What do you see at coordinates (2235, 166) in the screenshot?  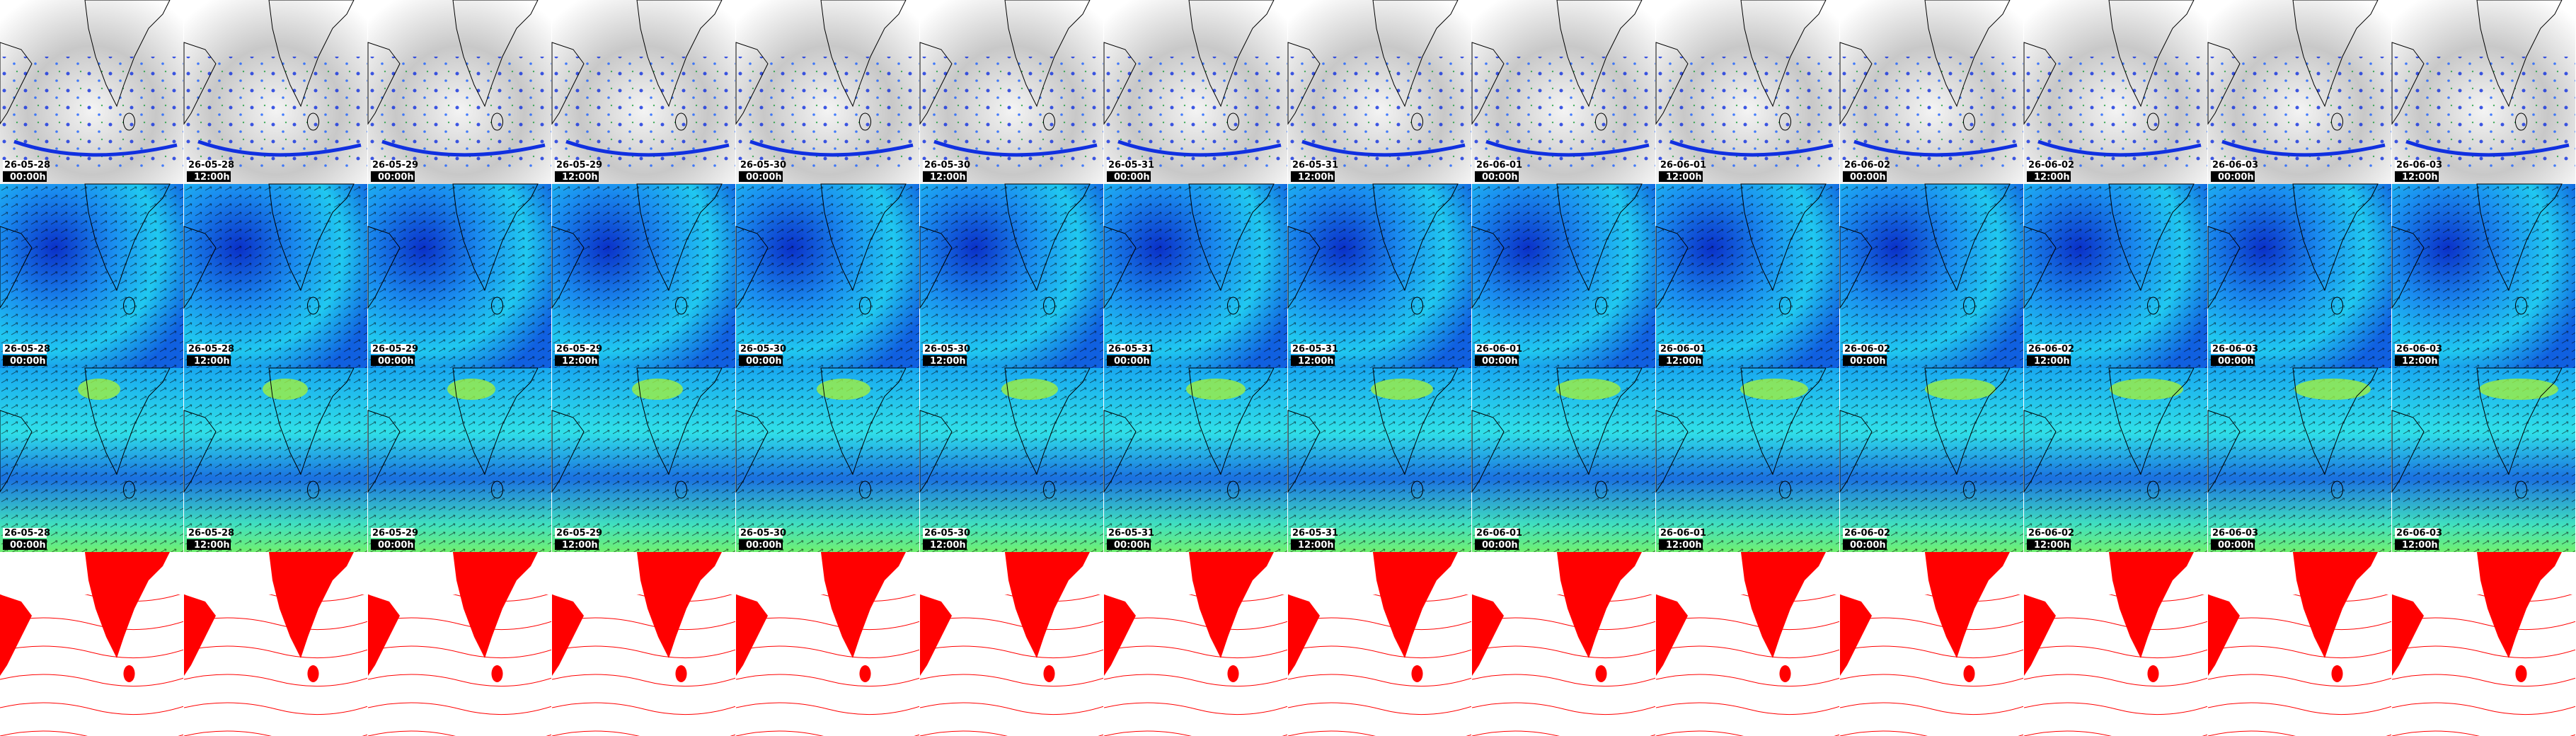 I see `date-label: 26-06-03` at bounding box center [2235, 166].